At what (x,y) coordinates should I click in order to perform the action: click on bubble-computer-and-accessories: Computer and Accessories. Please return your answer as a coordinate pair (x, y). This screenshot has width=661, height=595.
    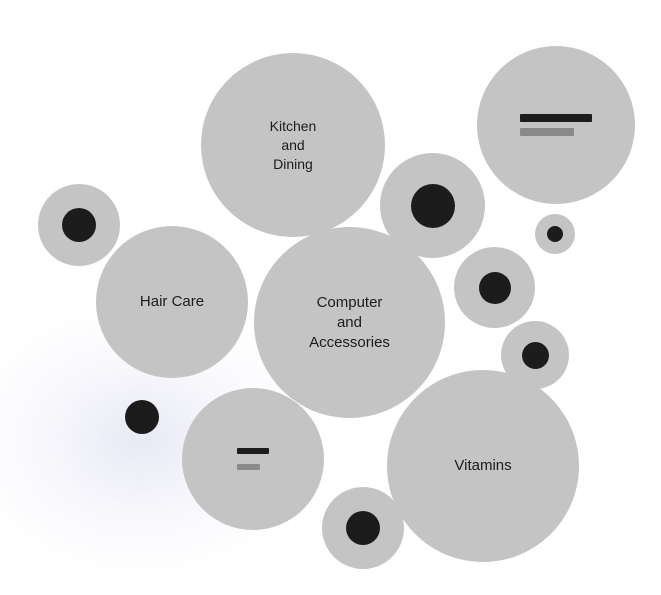
    Looking at the image, I should click on (349, 322).